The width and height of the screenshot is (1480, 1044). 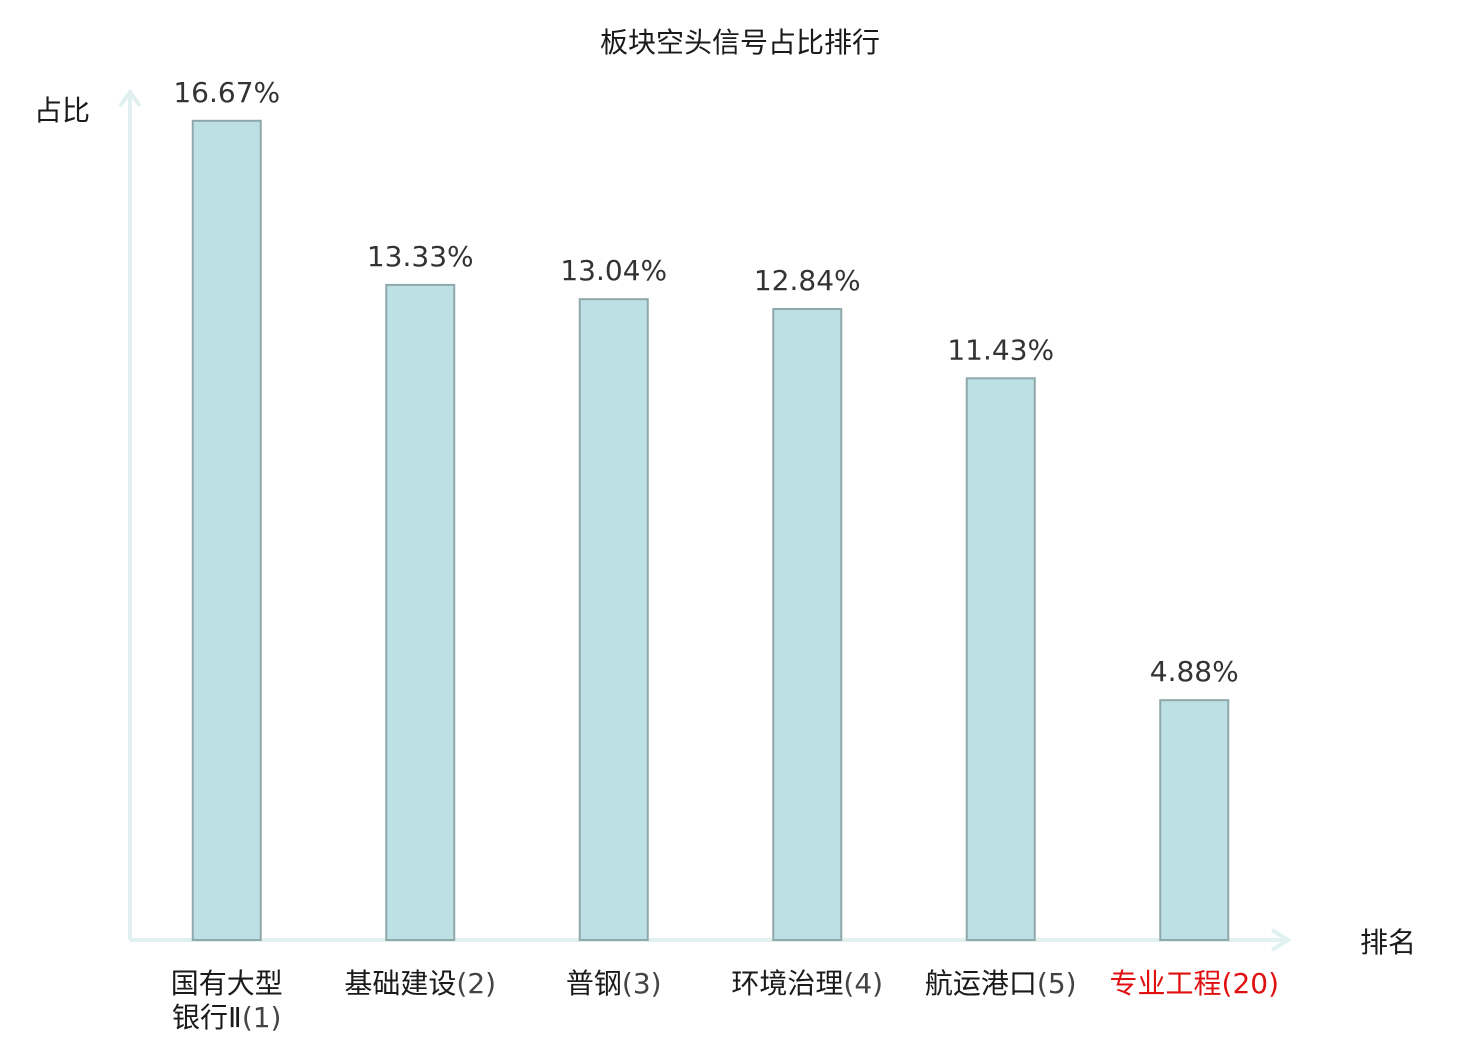 I want to click on category-label: 银行Ⅱ(1), so click(x=226, y=1017).